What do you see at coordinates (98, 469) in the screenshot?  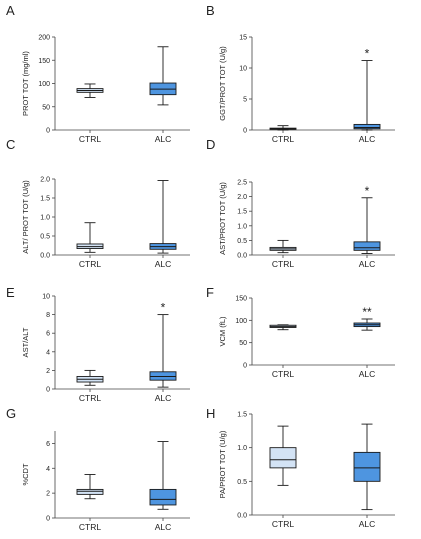 I see `panel-g: G 0 2 4 6 %CDT CTRL ALC` at bounding box center [98, 469].